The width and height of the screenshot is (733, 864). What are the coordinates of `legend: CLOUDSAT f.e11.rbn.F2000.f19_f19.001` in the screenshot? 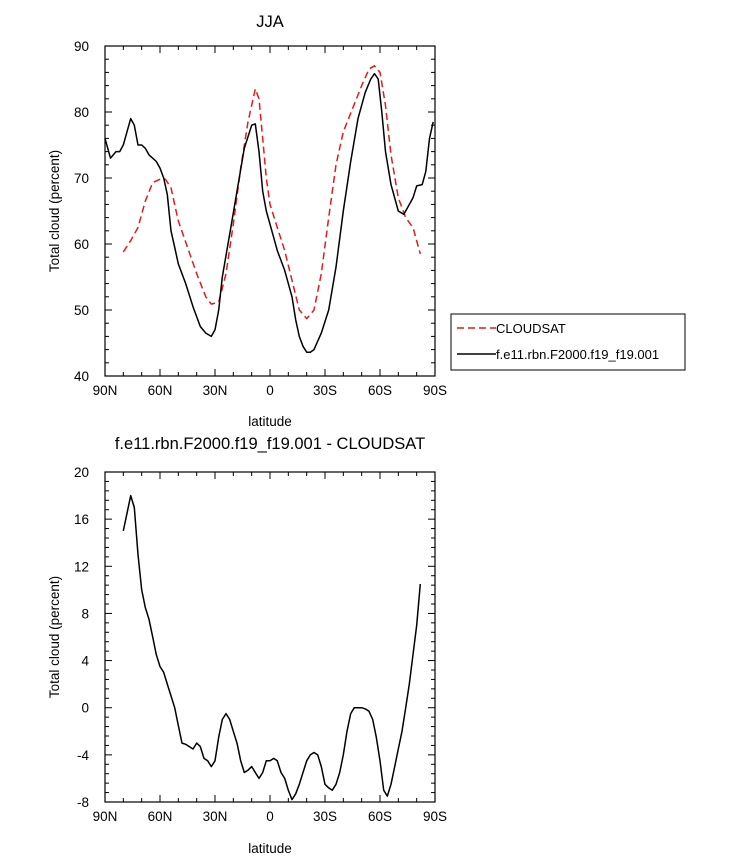 It's located at (568, 342).